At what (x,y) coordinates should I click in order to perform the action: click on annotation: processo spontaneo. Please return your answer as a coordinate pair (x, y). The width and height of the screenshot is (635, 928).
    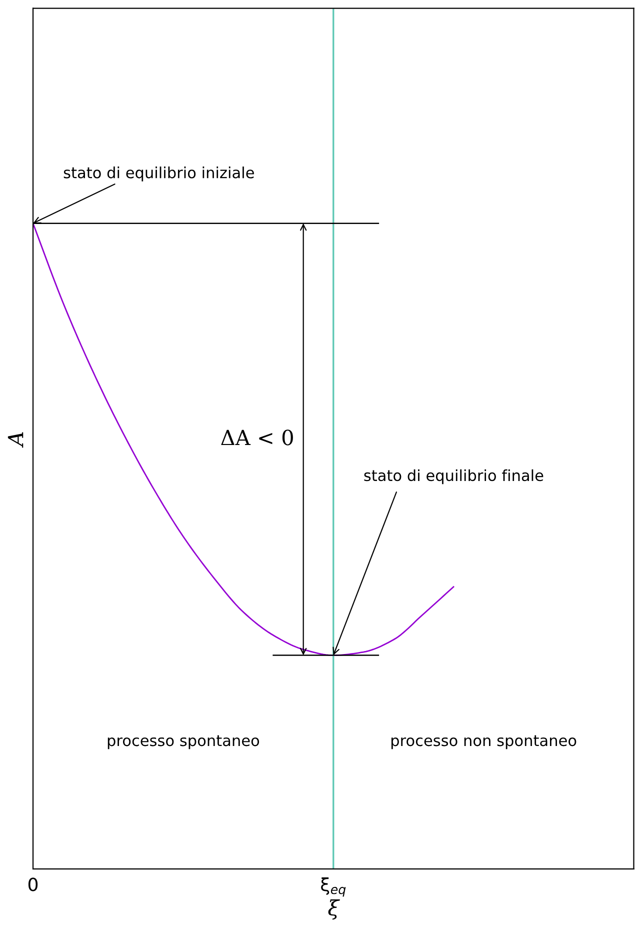
    Looking at the image, I should click on (184, 742).